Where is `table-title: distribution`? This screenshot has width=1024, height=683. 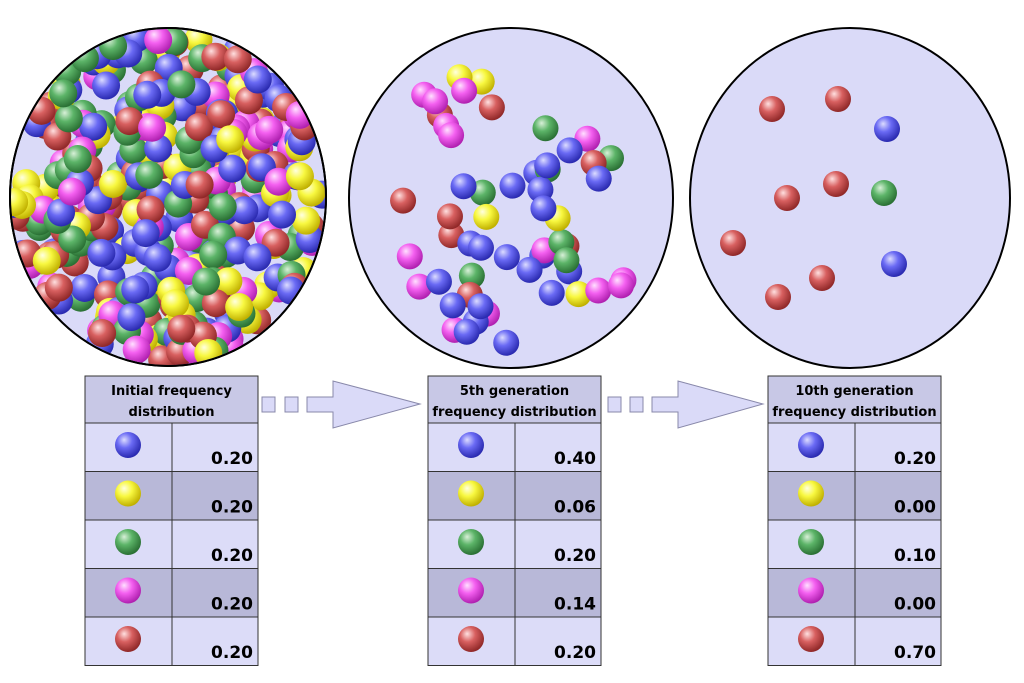 table-title: distribution is located at coordinates (172, 412).